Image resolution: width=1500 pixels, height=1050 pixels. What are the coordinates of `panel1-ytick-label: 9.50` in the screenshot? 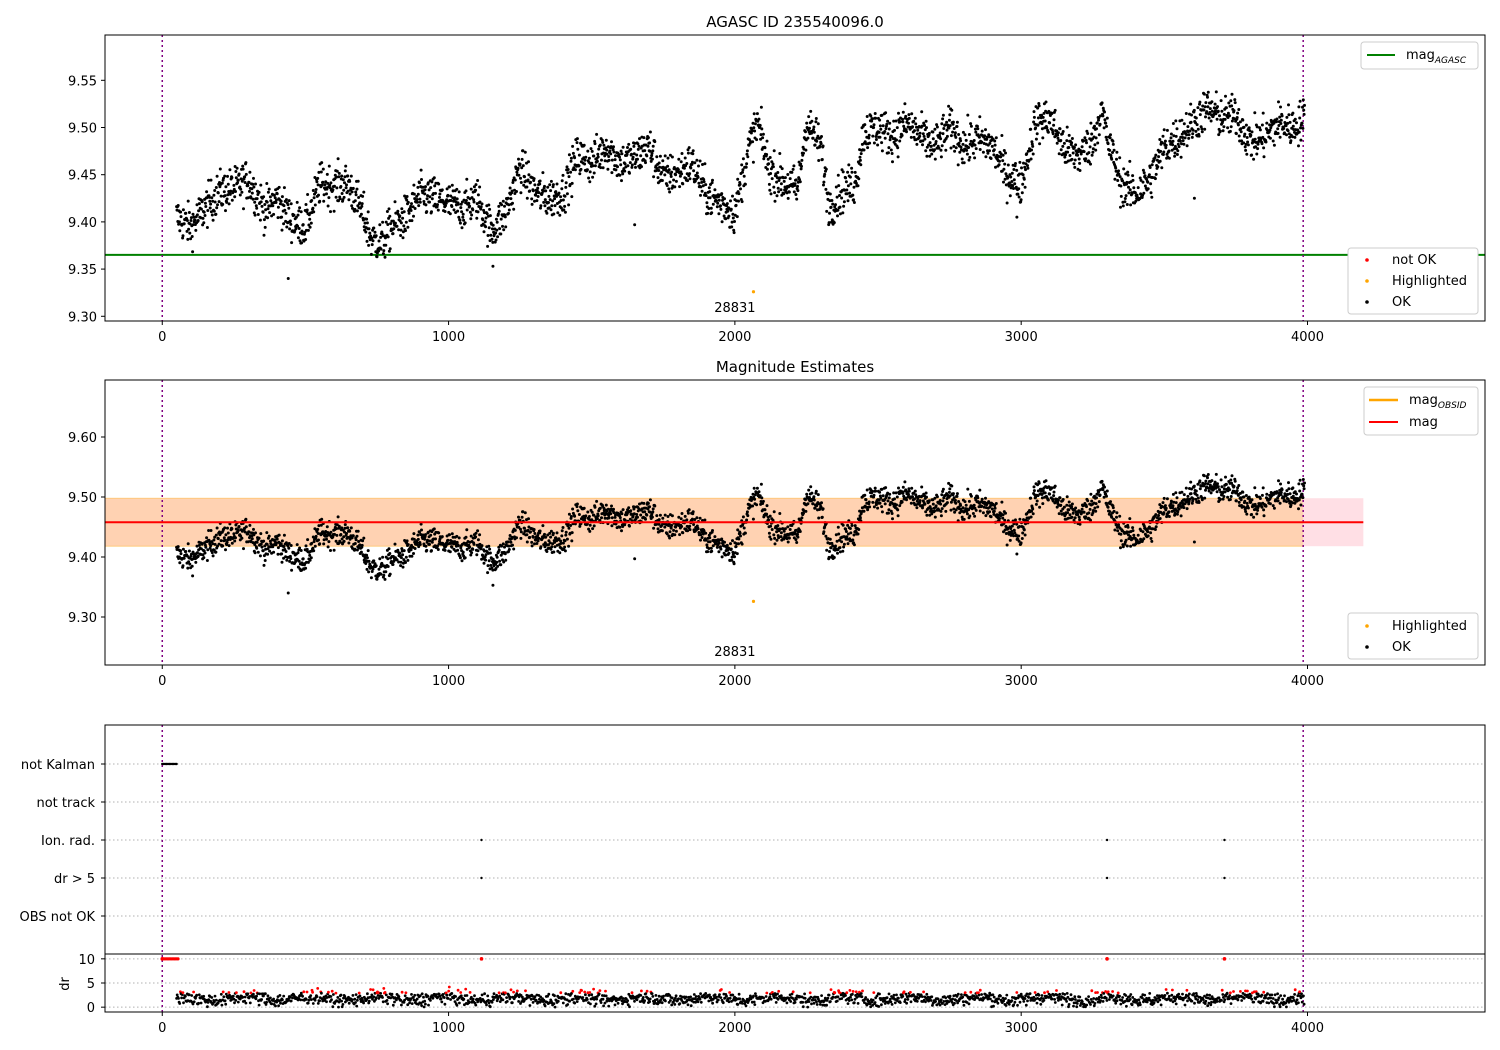 It's located at (82, 129).